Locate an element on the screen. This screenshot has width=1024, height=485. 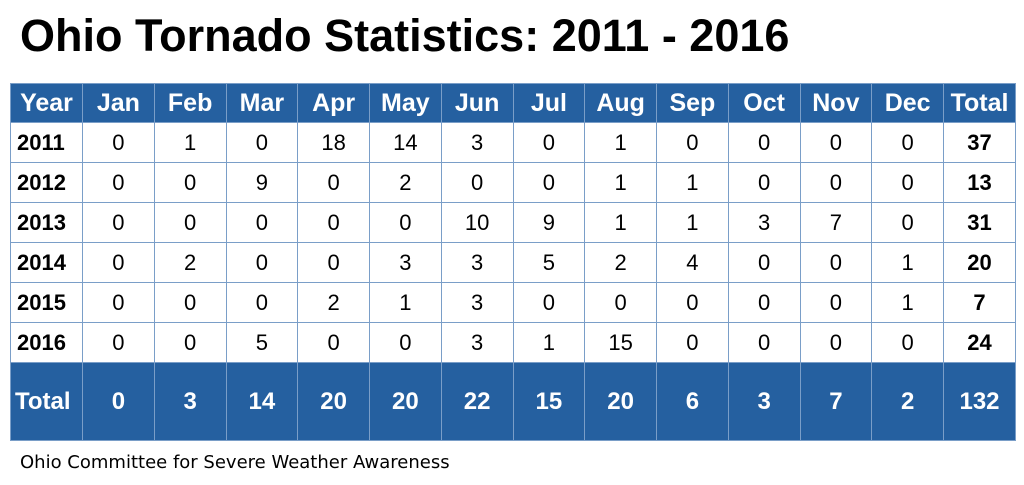
month-count-cell: 4 is located at coordinates (692, 262).